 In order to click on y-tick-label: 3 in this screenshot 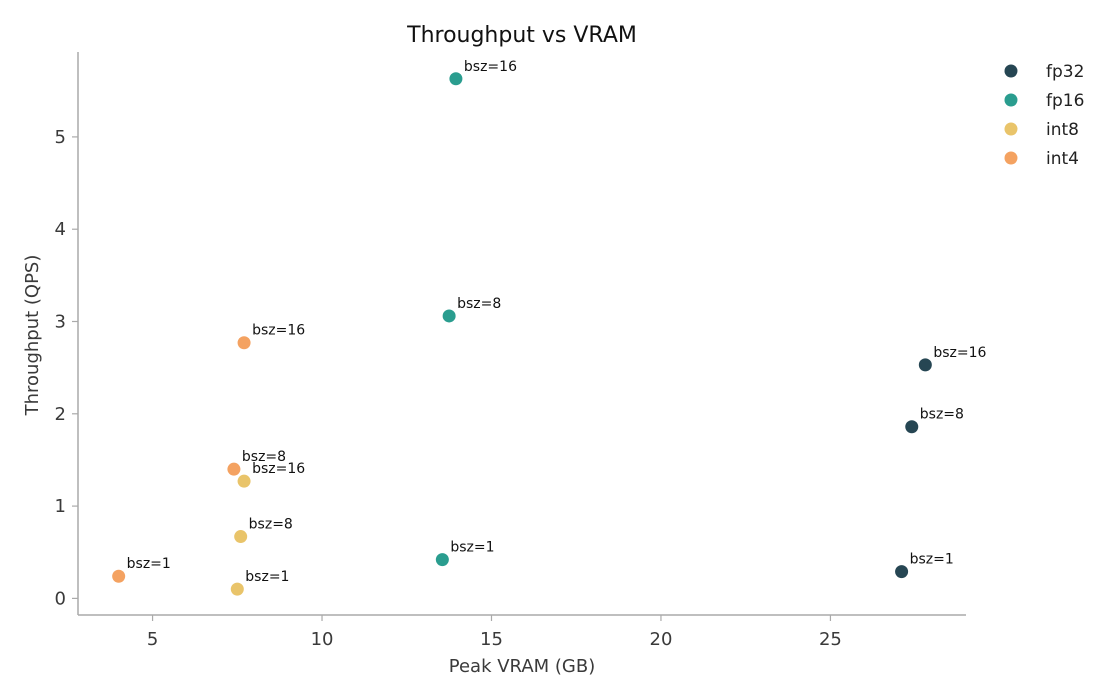, I will do `click(60, 322)`.